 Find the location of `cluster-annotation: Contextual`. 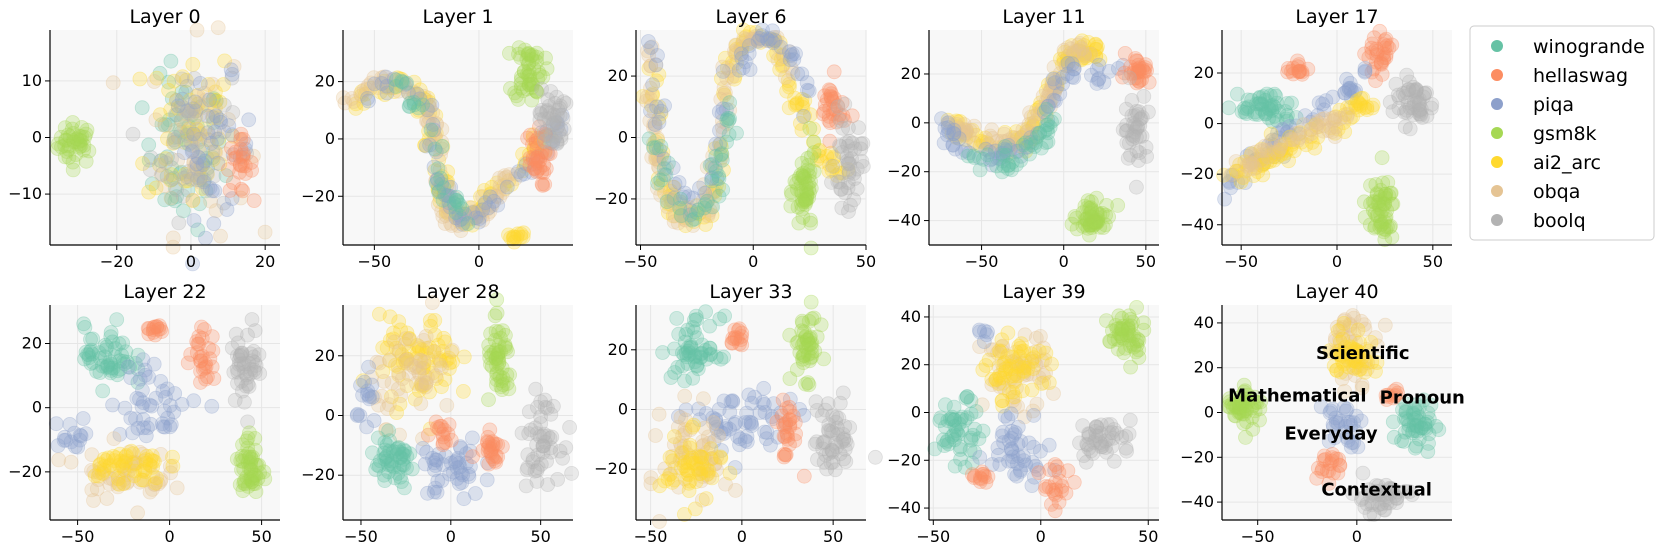

cluster-annotation: Contextual is located at coordinates (1376, 489).